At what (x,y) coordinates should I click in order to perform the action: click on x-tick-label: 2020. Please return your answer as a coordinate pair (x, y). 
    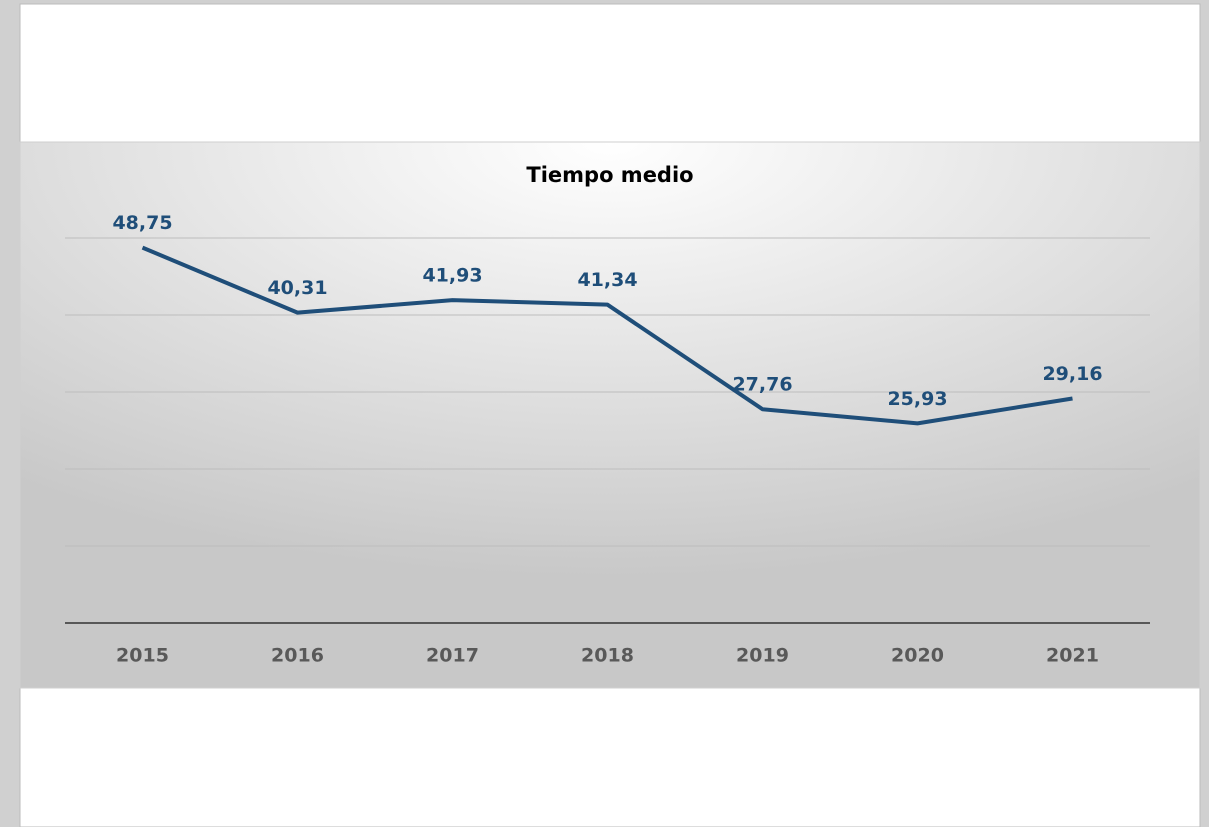
    Looking at the image, I should click on (917, 656).